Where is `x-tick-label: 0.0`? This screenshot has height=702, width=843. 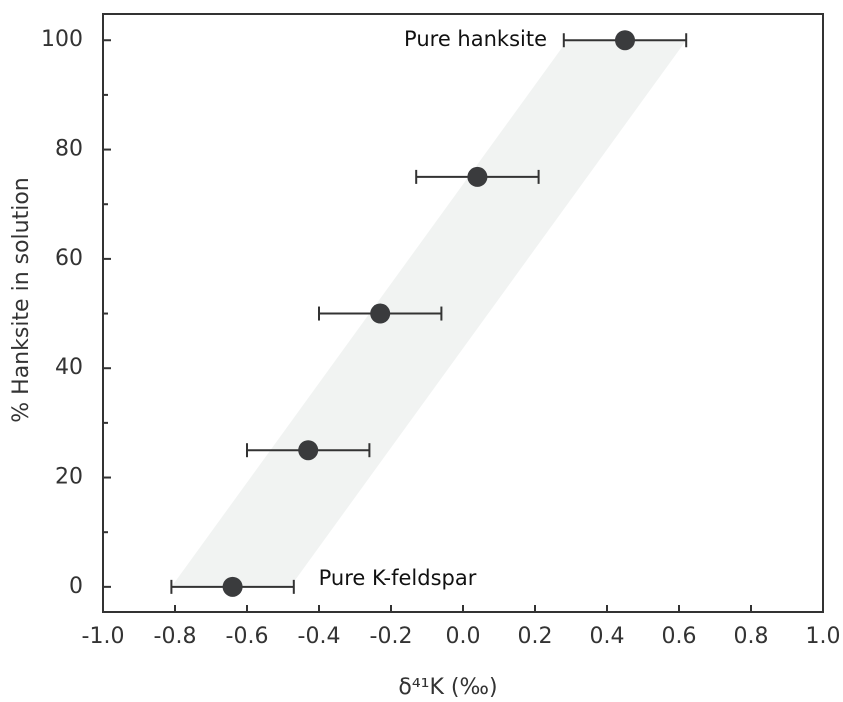
x-tick-label: 0.0 is located at coordinates (463, 636).